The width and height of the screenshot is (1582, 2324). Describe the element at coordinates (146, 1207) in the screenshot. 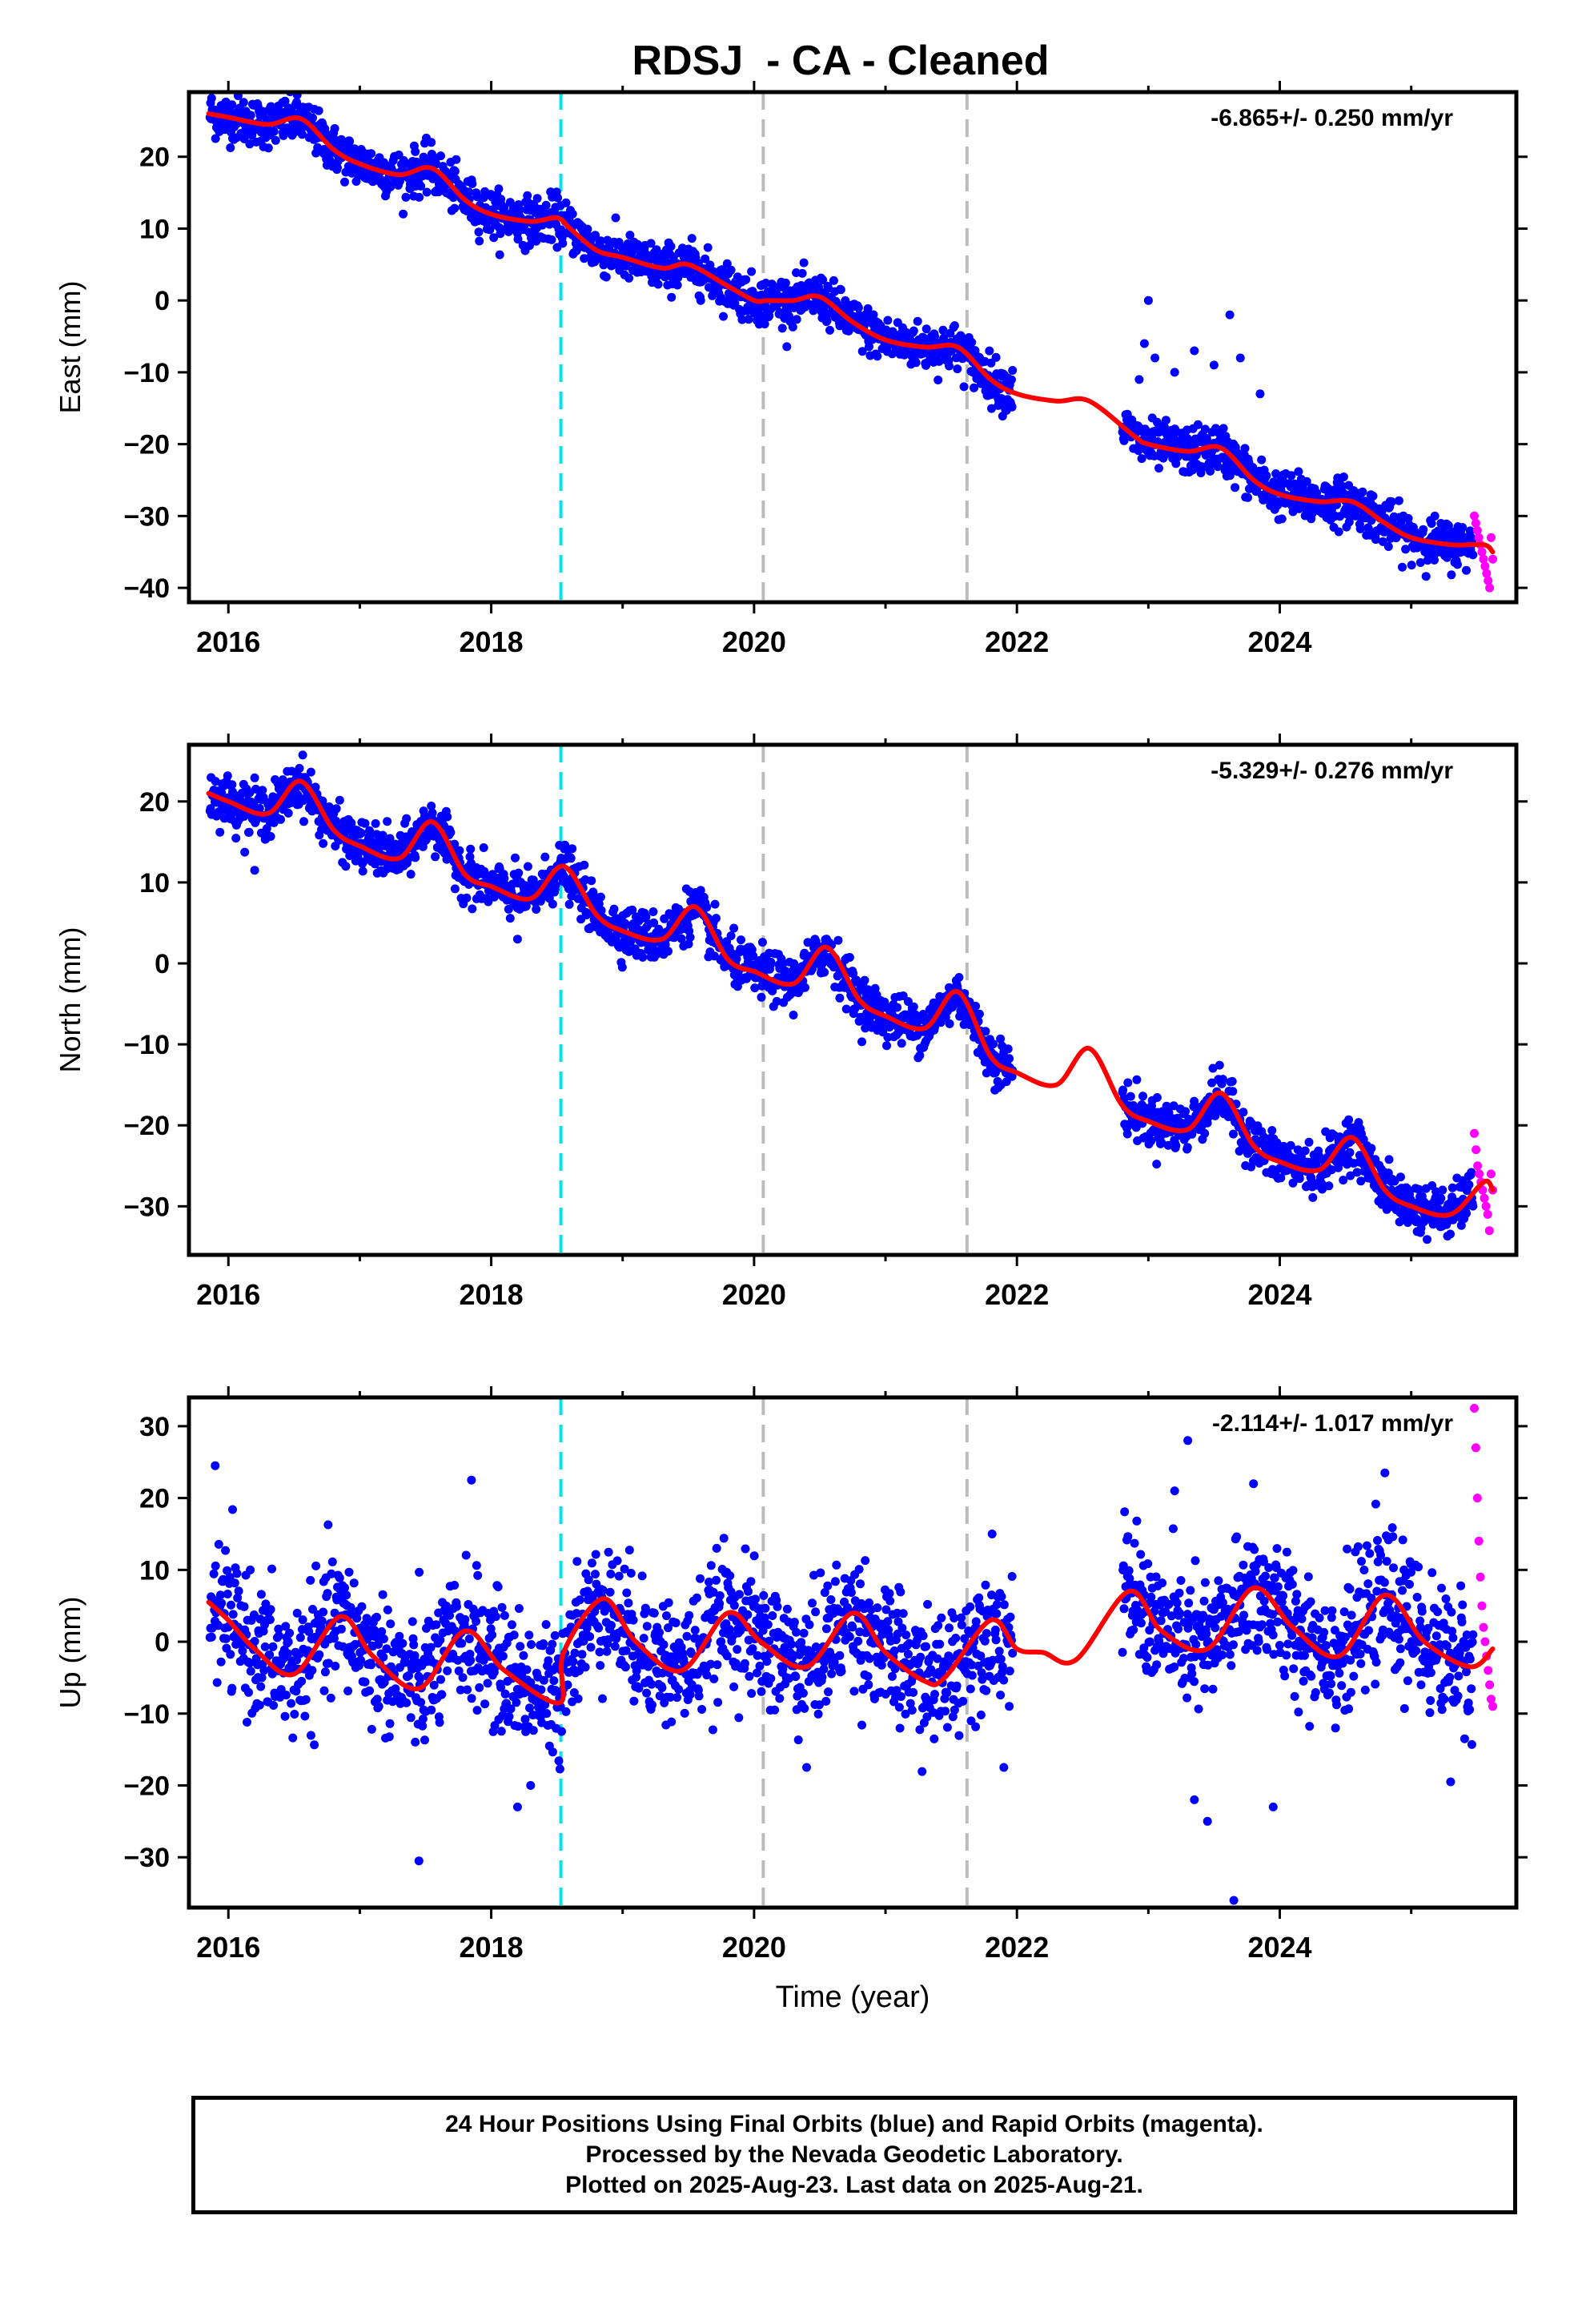

I see `north-ytick-label: −30` at that location.